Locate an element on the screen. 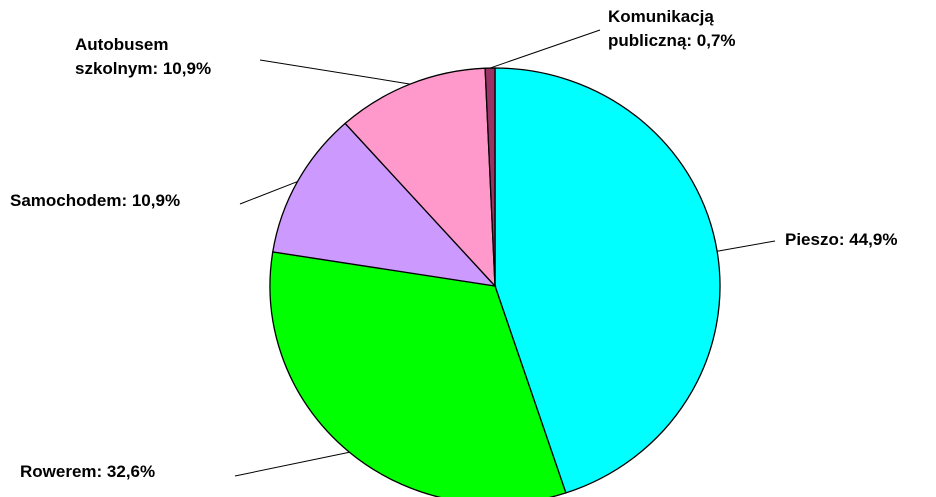  data-label-line: Pieszo: 44,9% is located at coordinates (841, 239).